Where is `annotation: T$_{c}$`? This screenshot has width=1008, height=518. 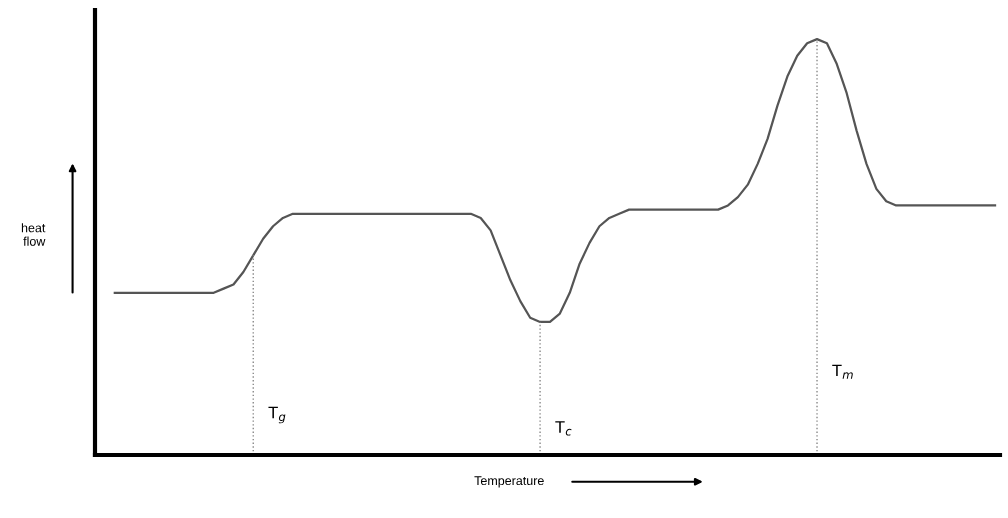
annotation: T$_{c}$ is located at coordinates (563, 428).